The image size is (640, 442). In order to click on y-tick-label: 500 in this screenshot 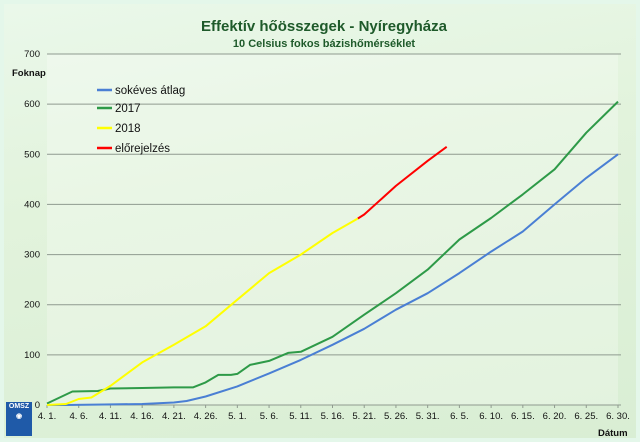, I will do `click(32, 154)`.